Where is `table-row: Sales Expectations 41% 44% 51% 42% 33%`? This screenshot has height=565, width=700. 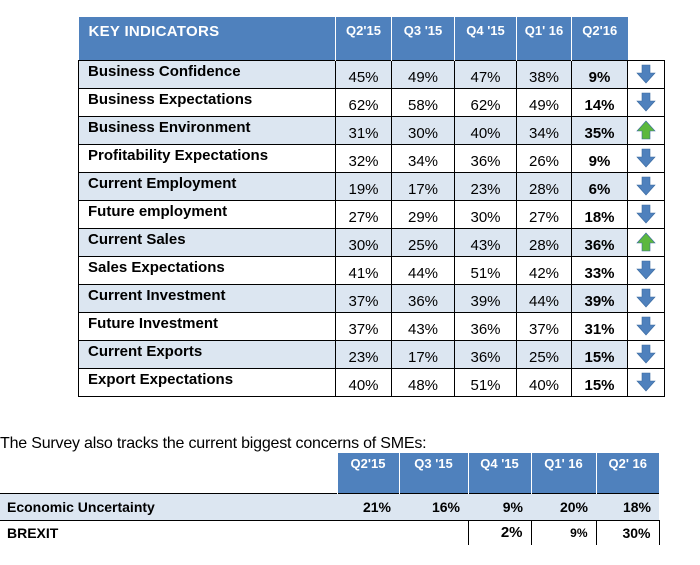
table-row: Sales Expectations 41% 44% 51% 42% 33% is located at coordinates (371, 270).